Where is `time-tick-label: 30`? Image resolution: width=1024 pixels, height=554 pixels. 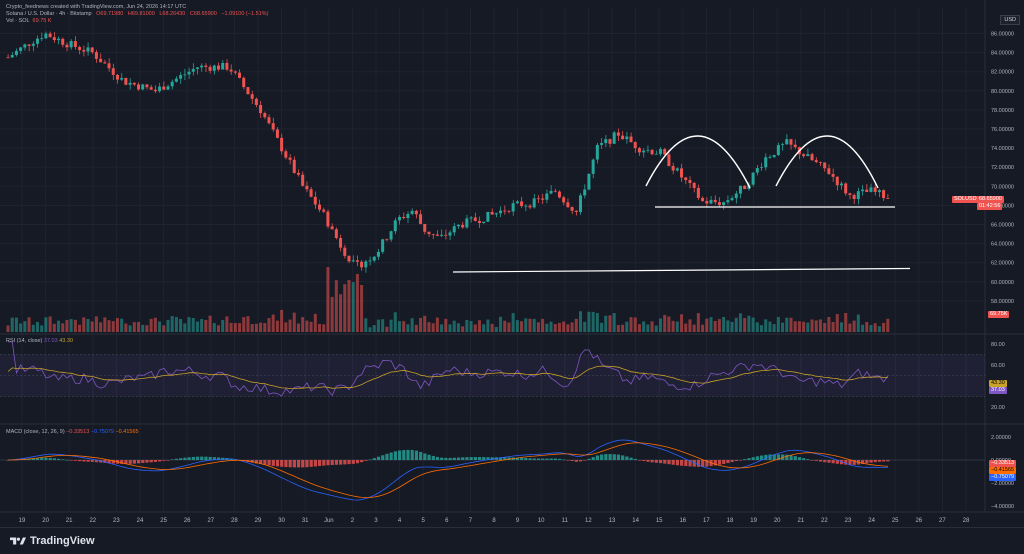
time-tick-label: 30 is located at coordinates (281, 521).